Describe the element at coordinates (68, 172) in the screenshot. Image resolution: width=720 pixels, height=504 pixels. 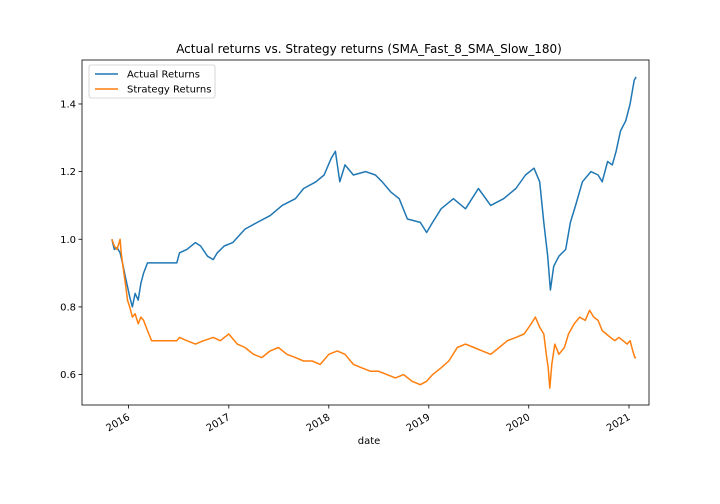
I see `y-tick-label: 1.2` at that location.